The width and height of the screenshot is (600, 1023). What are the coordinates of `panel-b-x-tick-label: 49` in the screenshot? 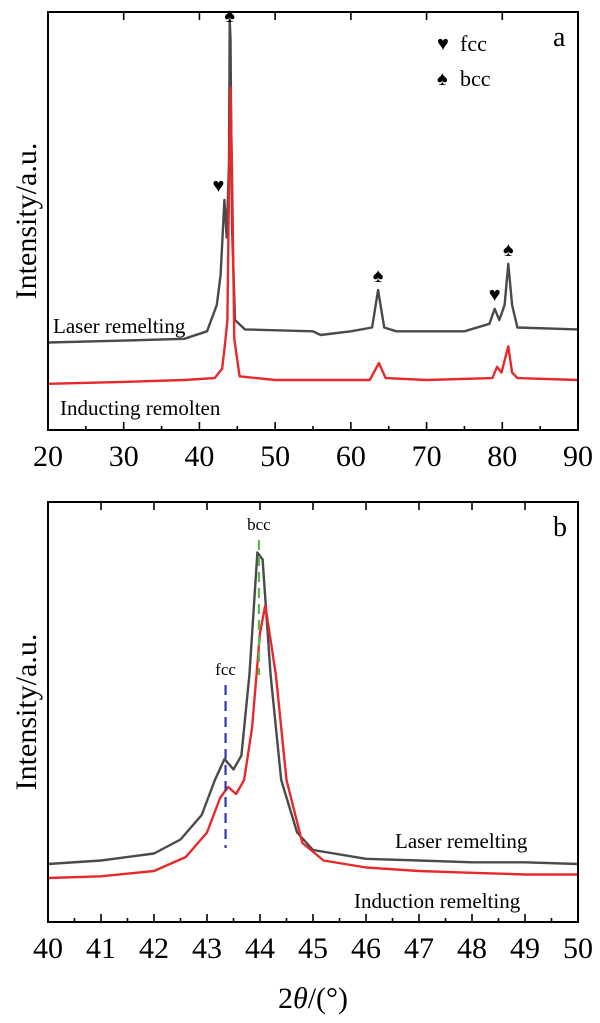 It's located at (525, 948).